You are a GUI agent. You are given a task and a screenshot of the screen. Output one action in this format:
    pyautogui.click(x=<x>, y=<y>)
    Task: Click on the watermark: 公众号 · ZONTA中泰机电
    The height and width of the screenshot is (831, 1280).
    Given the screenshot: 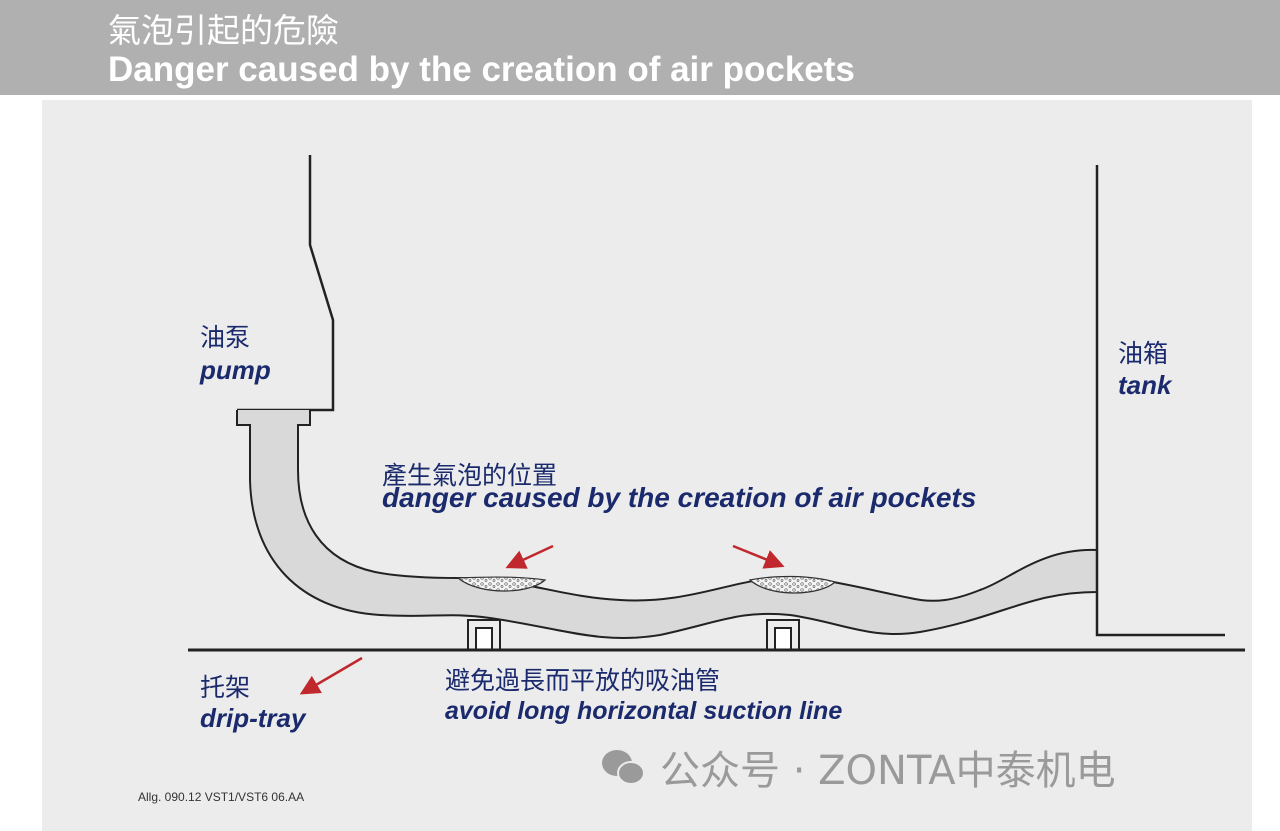 What is the action you would take?
    pyautogui.click(x=858, y=767)
    